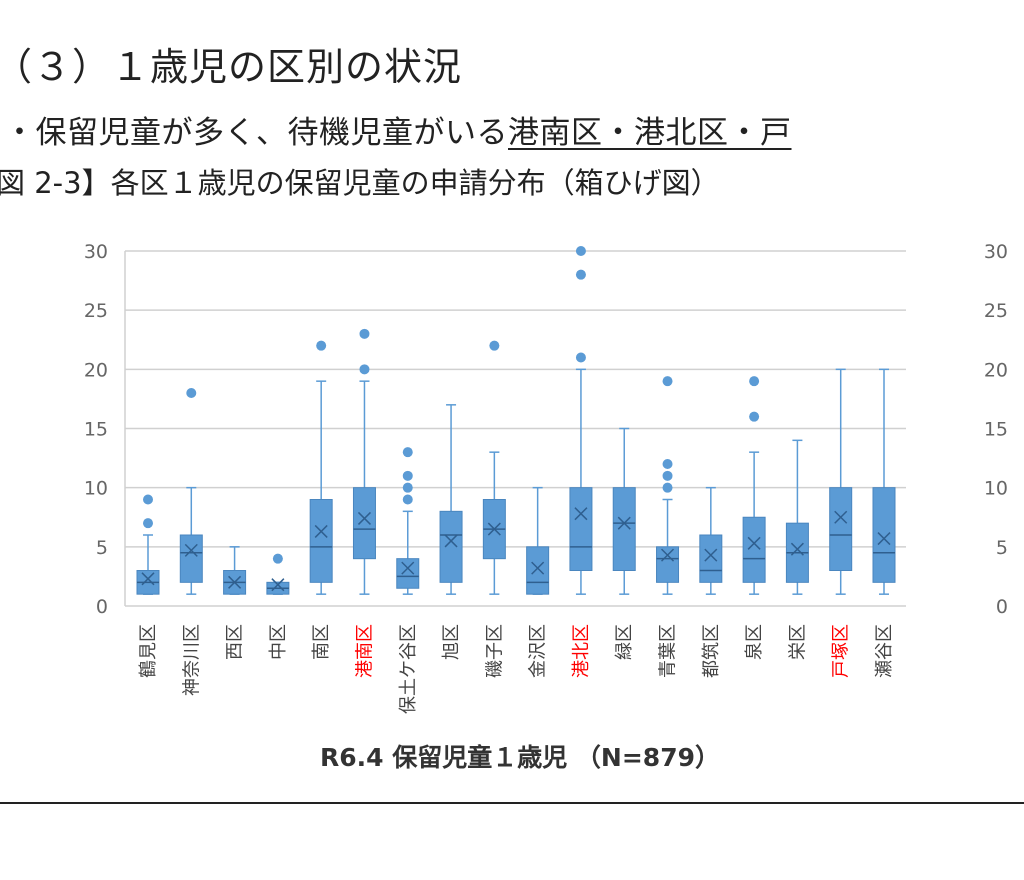 The image size is (1024, 880). I want to click on y-tick-label: 20, so click(96, 370).